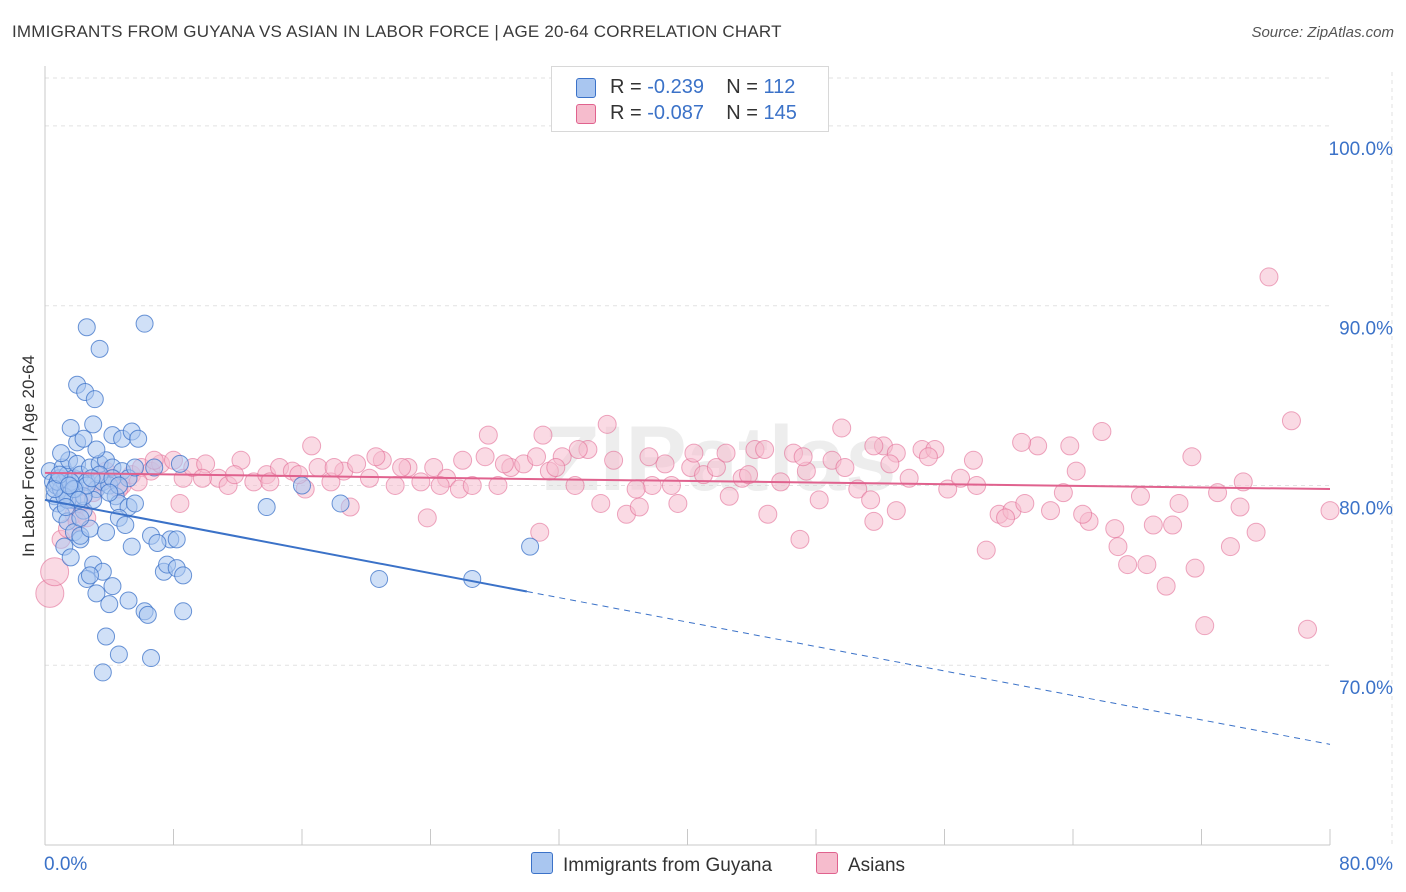 This screenshot has height=892, width=1406. What do you see at coordinates (827, 863) in the screenshot?
I see `bottom-legend-swatch-asians` at bounding box center [827, 863].